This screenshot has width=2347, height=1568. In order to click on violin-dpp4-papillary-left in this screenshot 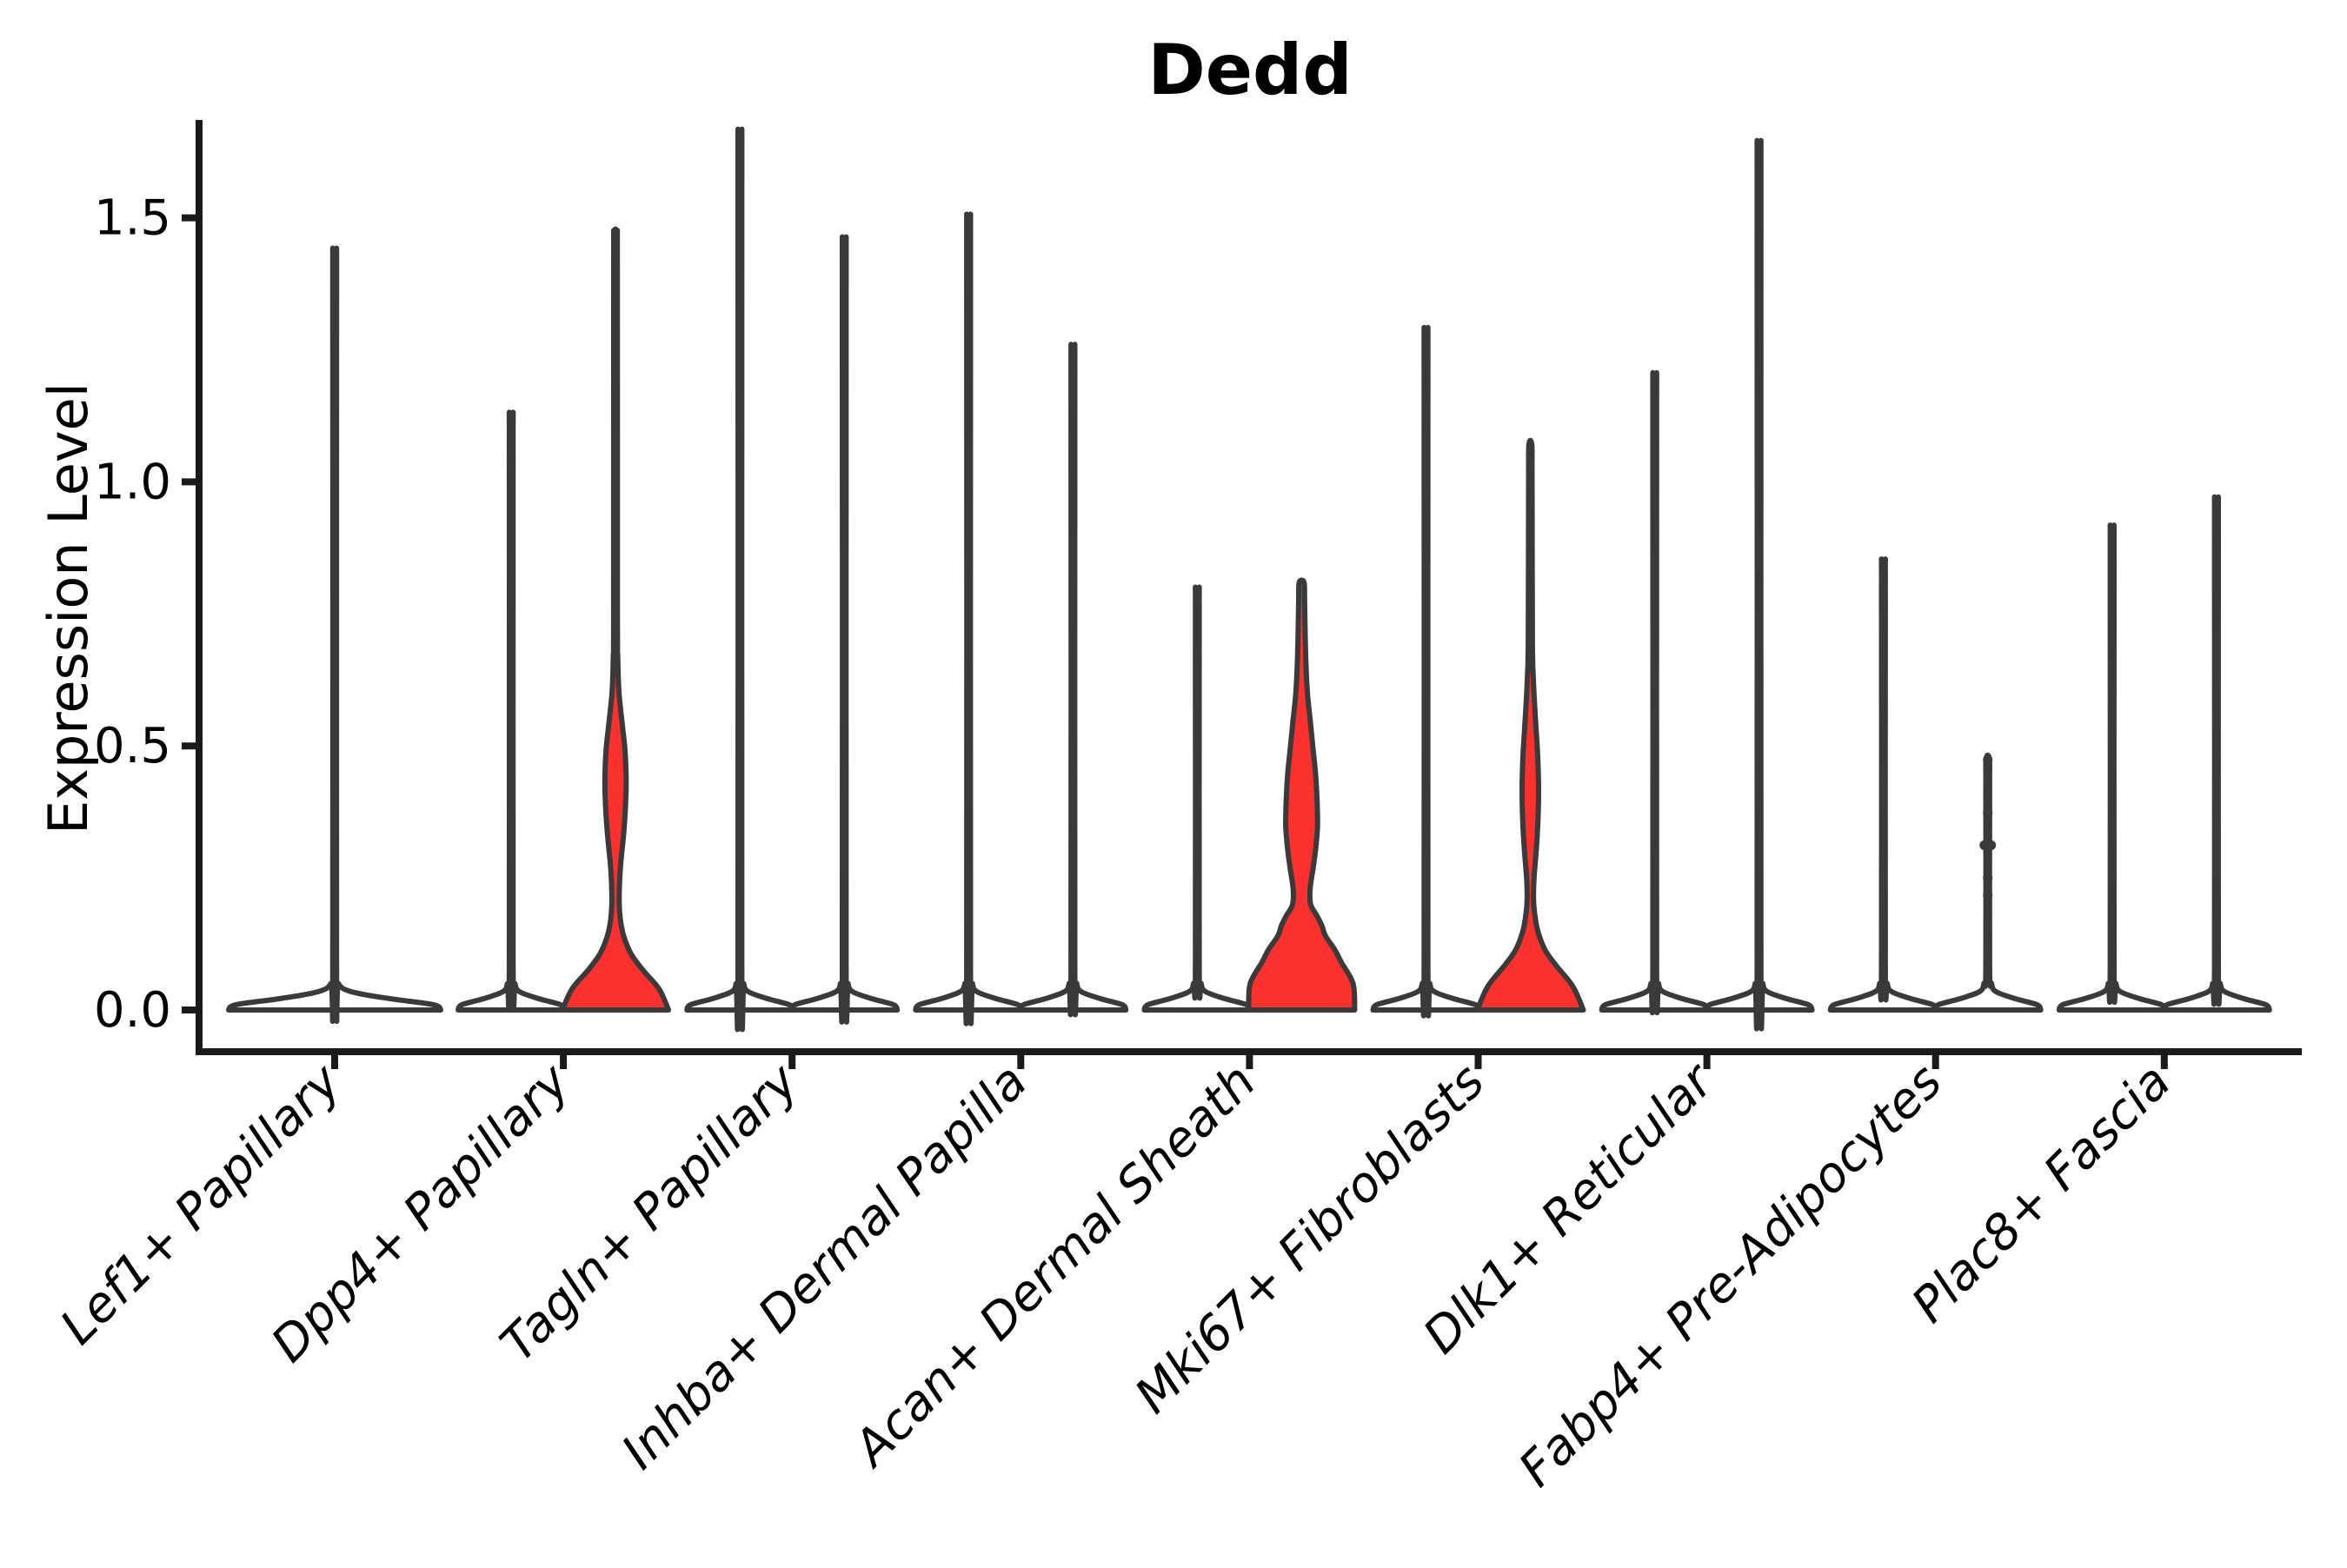, I will do `click(512, 711)`.